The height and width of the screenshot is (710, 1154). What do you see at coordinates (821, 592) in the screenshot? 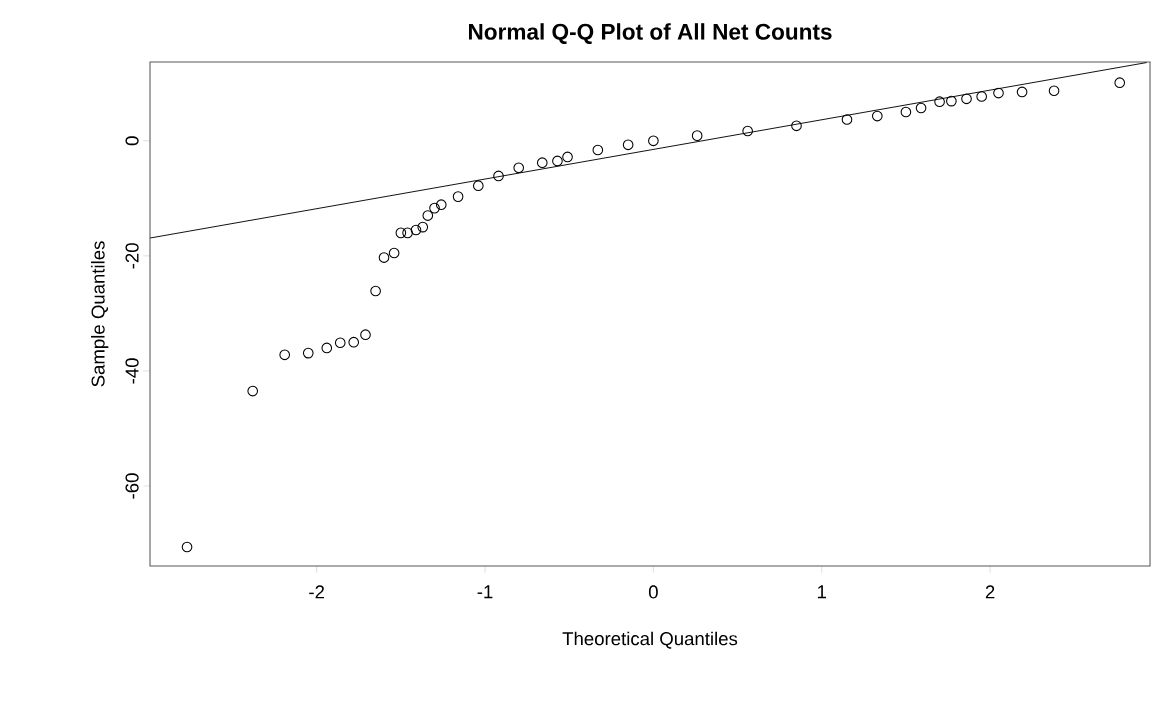
I see `x-tick-label: 1` at bounding box center [821, 592].